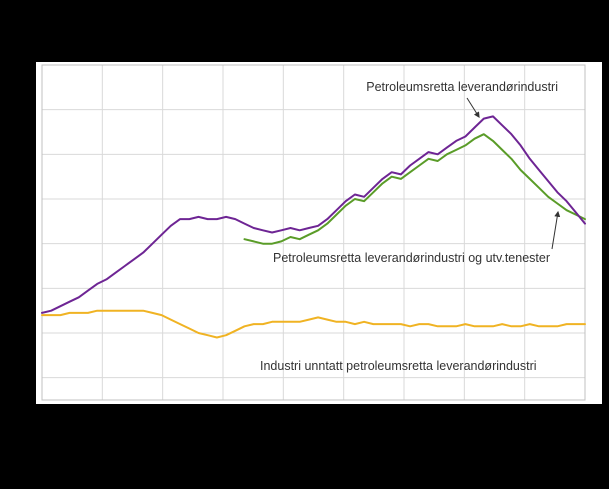 The height and width of the screenshot is (489, 609). I want to click on annotation-arrow-purple, so click(473, 108).